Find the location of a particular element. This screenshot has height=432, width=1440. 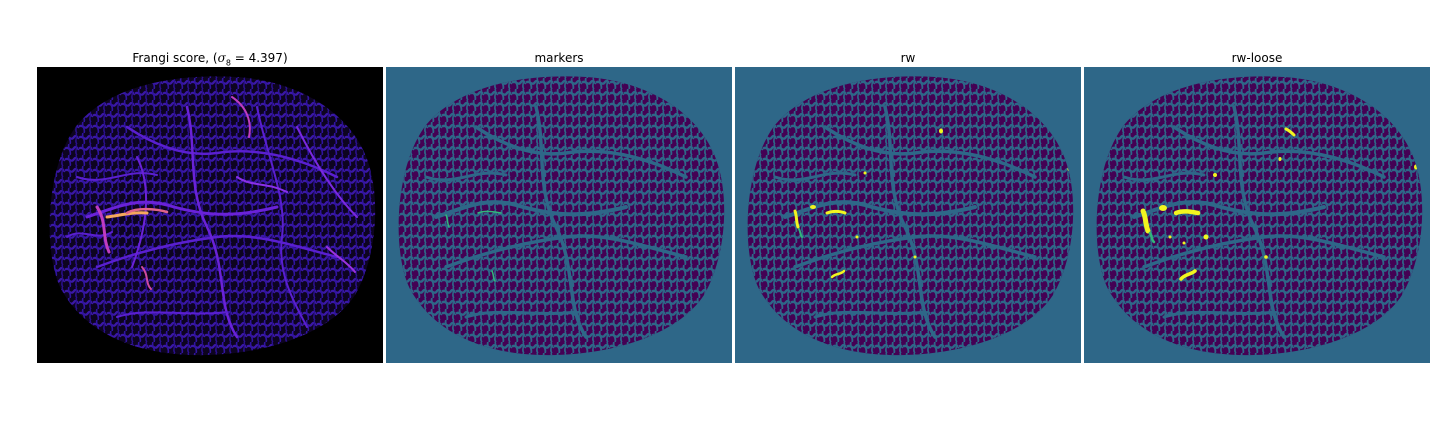

panel-title-rw: rw is located at coordinates (908, 58).